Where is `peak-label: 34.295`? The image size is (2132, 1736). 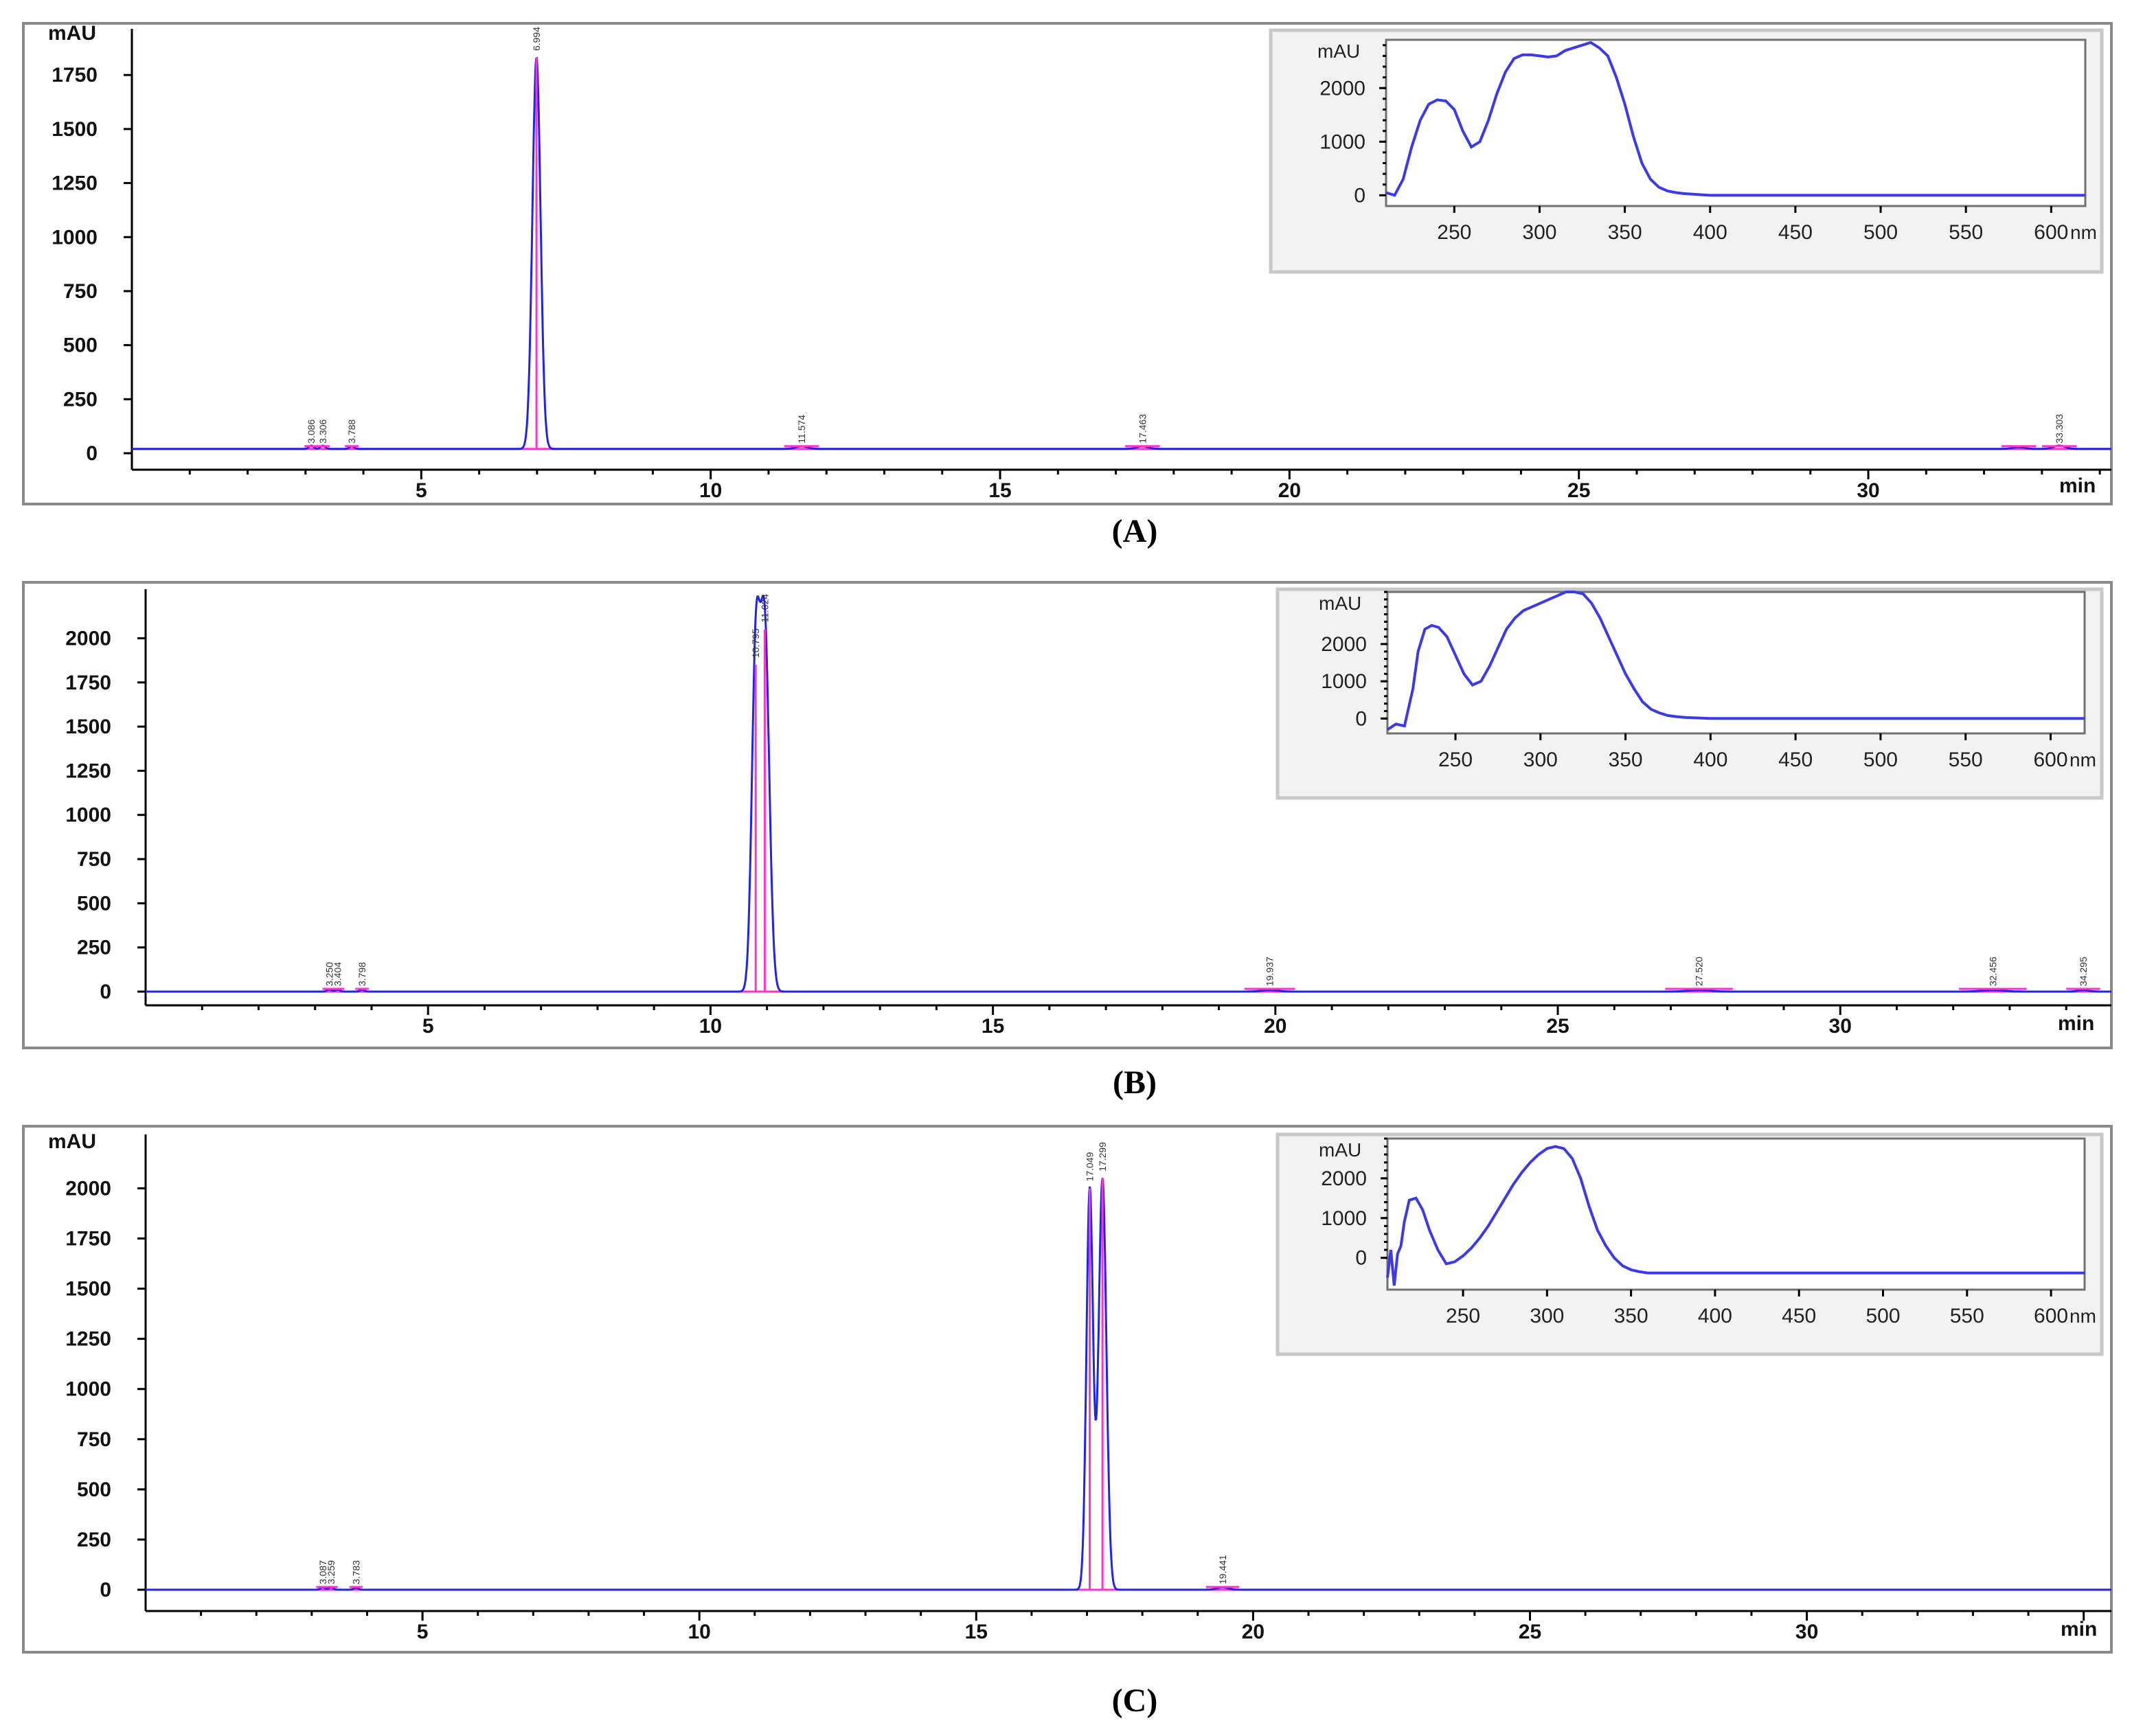
peak-label: 34.295 is located at coordinates (2083, 971).